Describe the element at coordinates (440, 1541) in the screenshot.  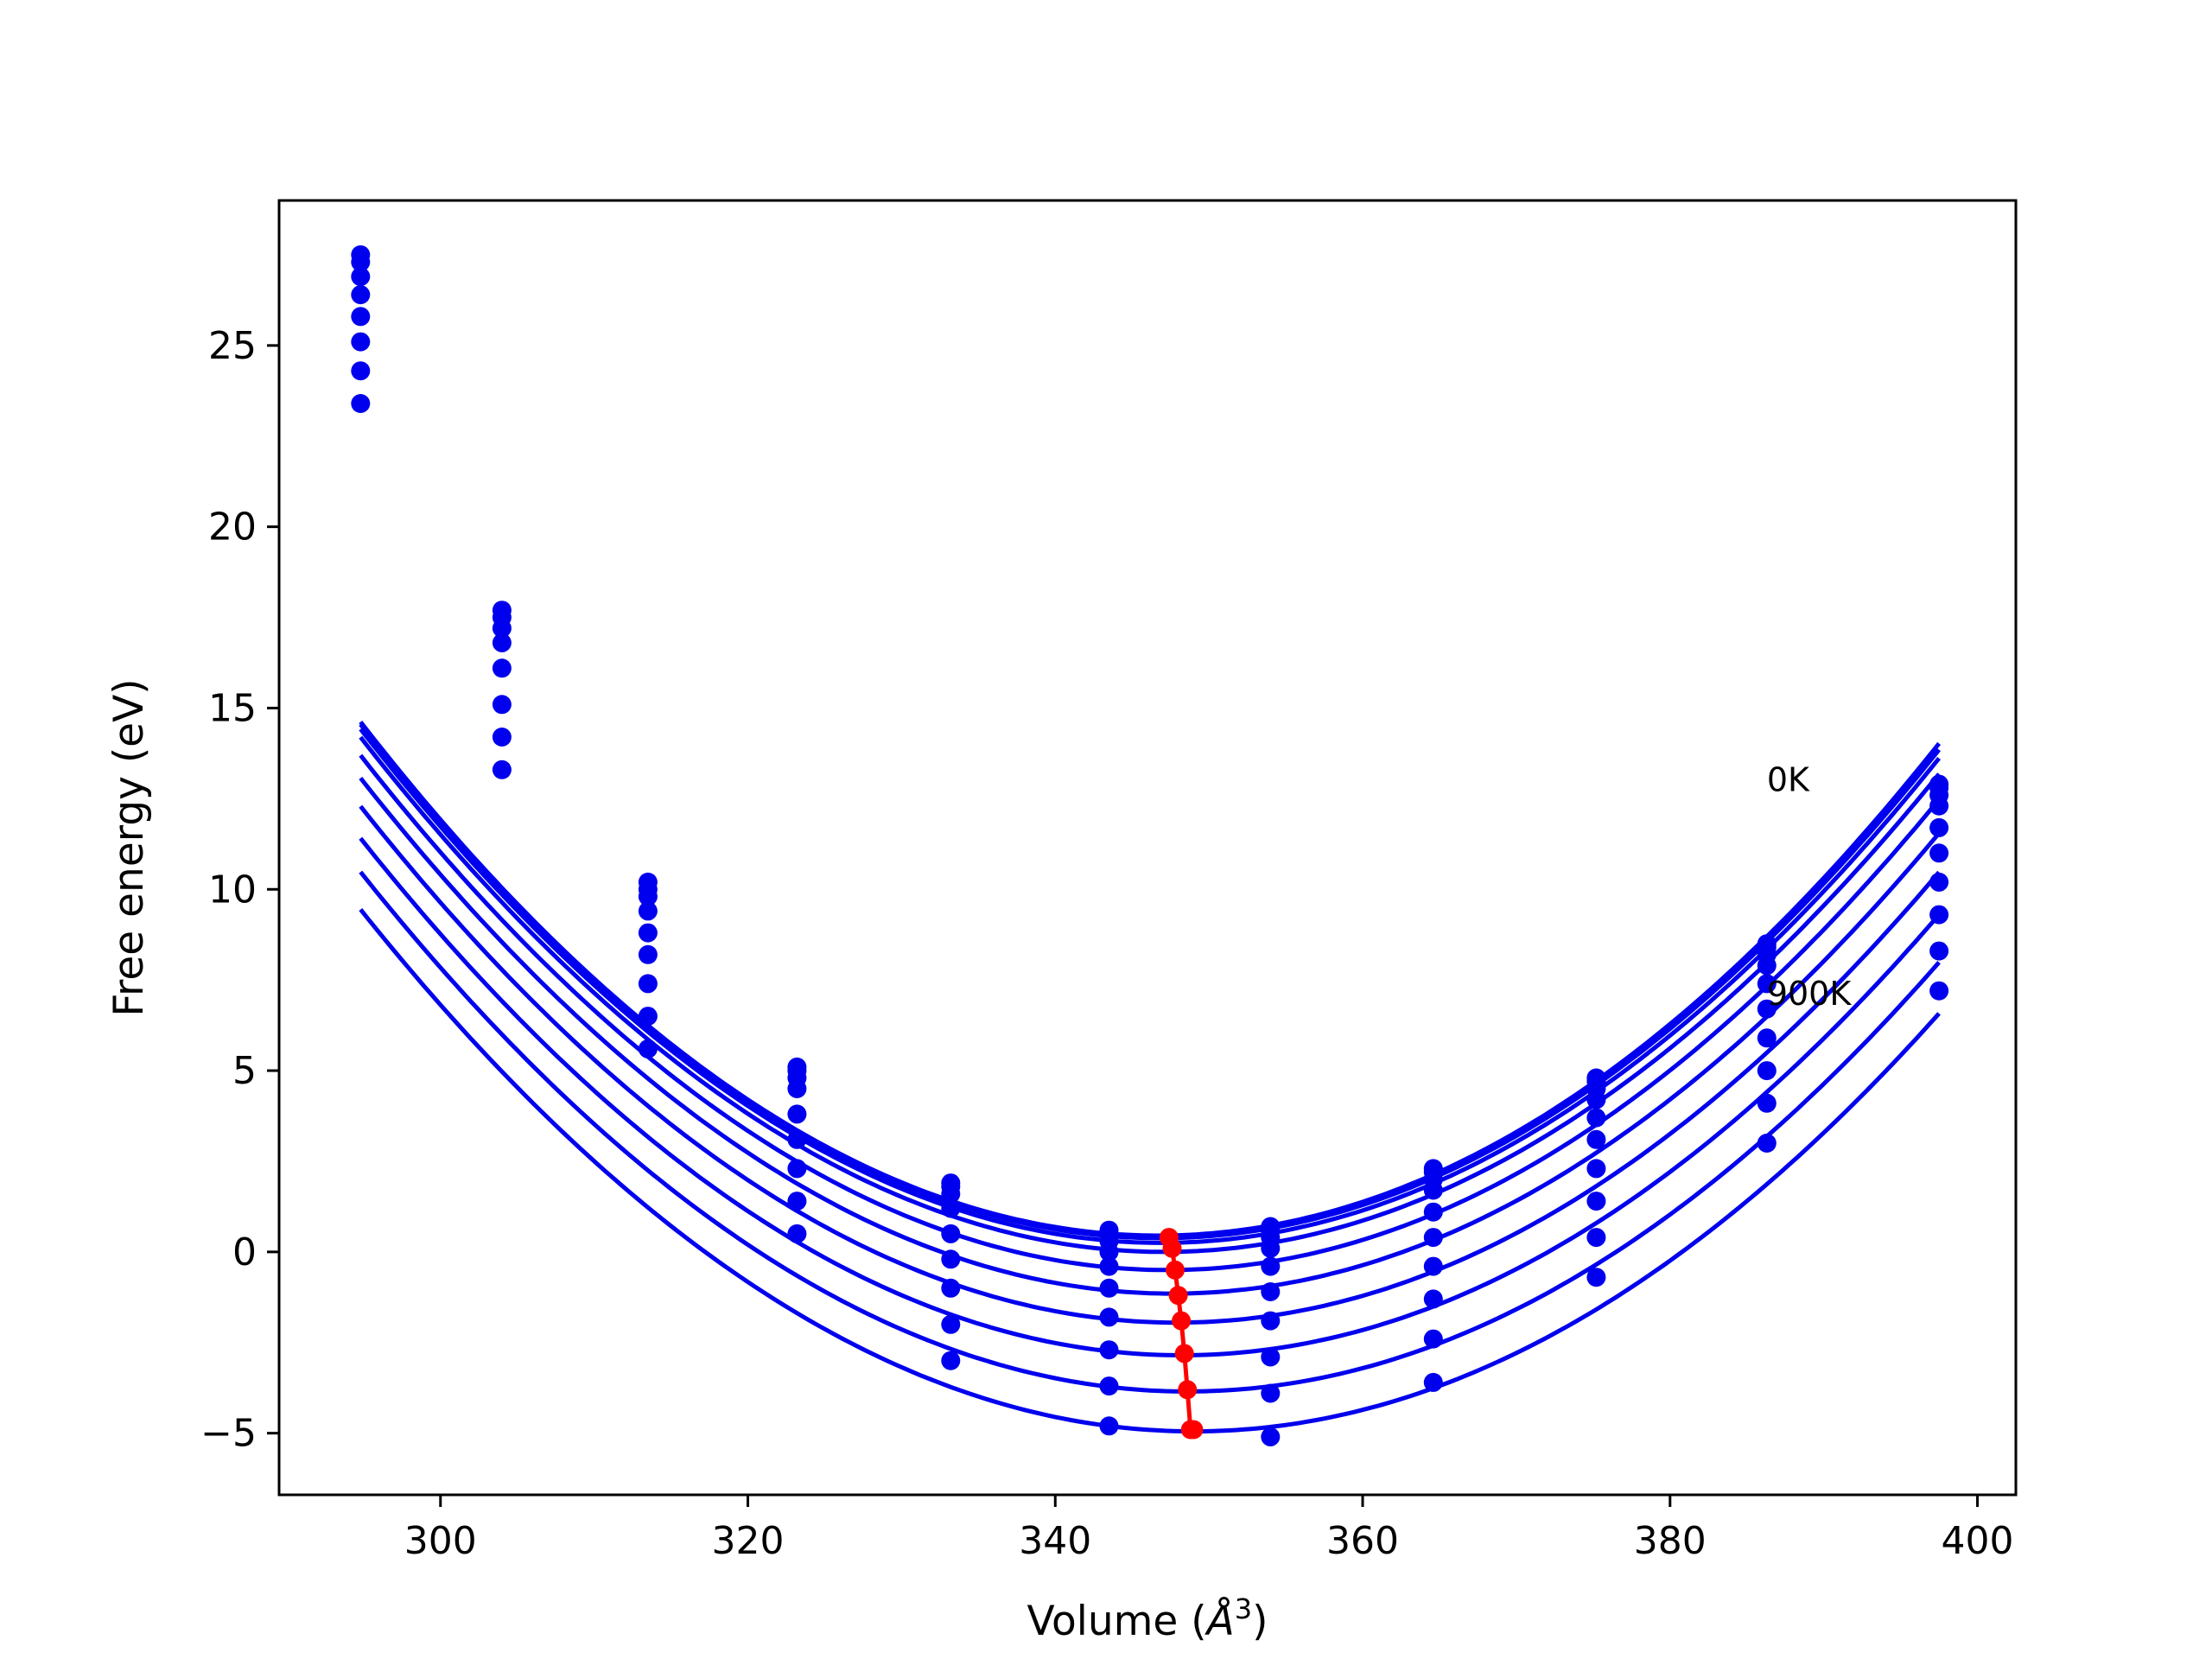
I see `x-tick-label: 300` at that location.